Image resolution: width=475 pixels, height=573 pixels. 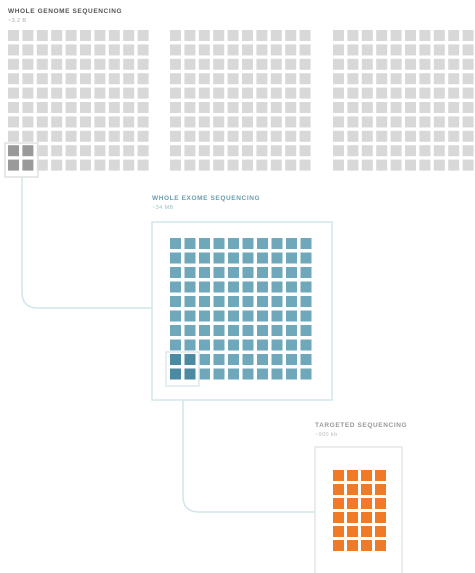 What do you see at coordinates (326, 435) in the screenshot?
I see `section-subtitle: ~900 kb` at bounding box center [326, 435].